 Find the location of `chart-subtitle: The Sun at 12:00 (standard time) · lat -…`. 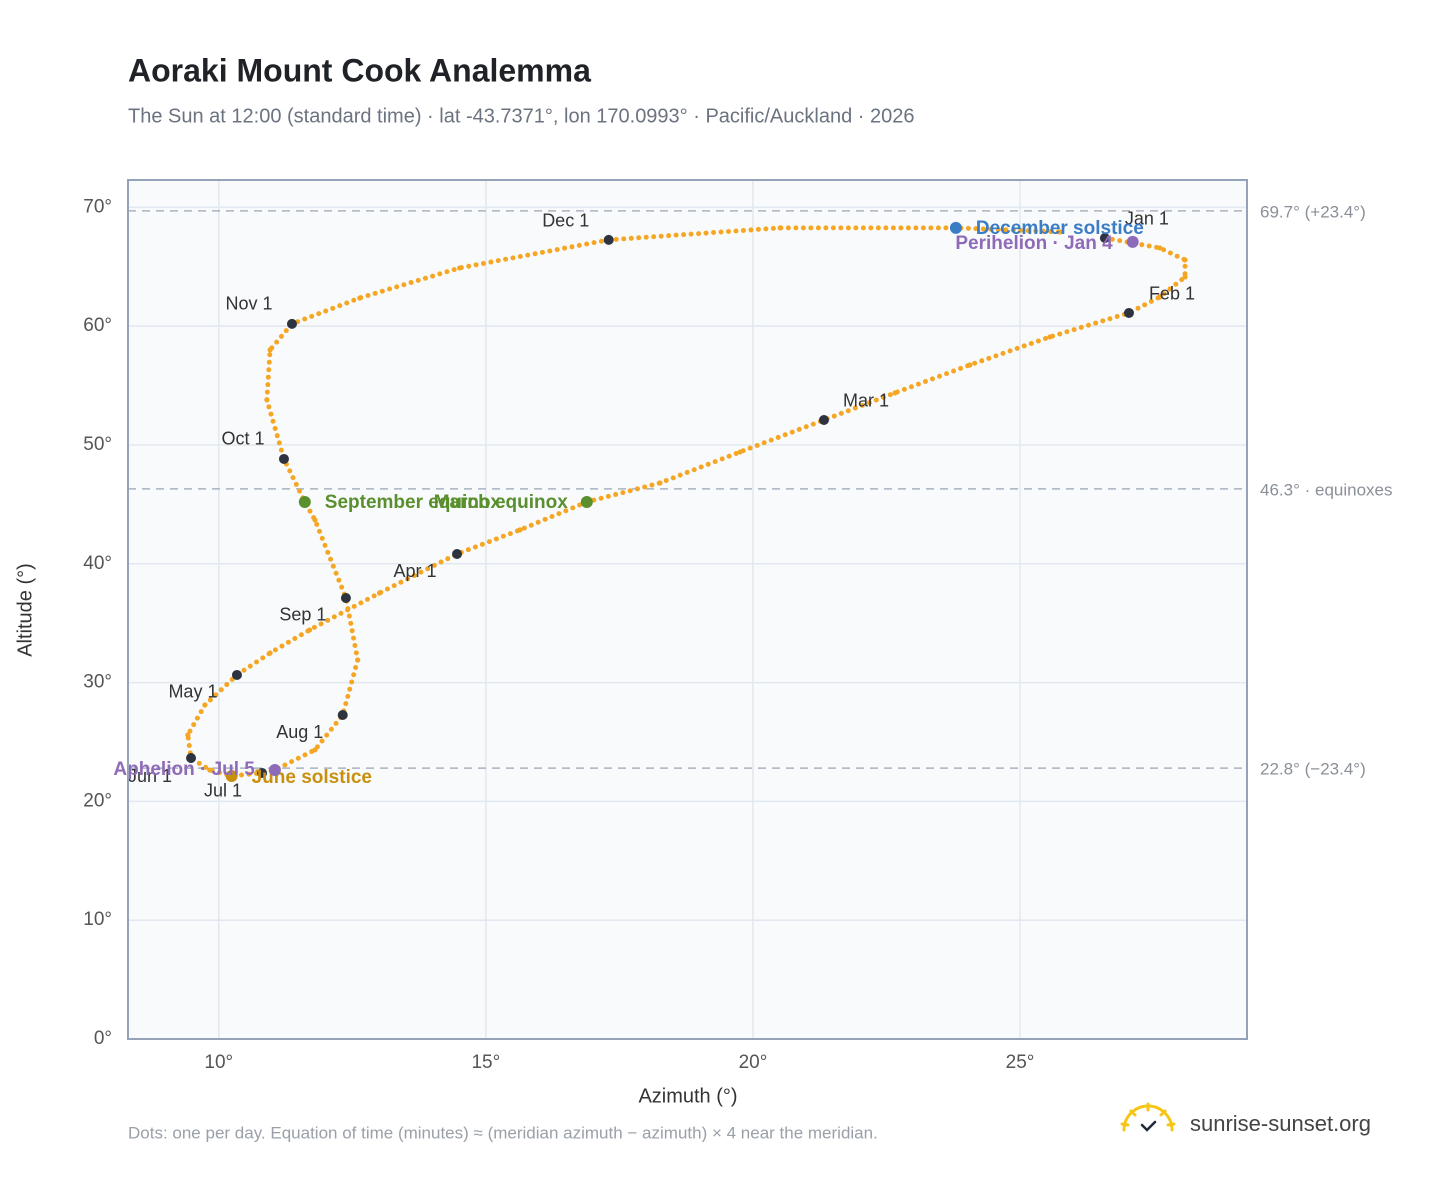

chart-subtitle: The Sun at 12:00 (standard time) · lat -… is located at coordinates (521, 116).